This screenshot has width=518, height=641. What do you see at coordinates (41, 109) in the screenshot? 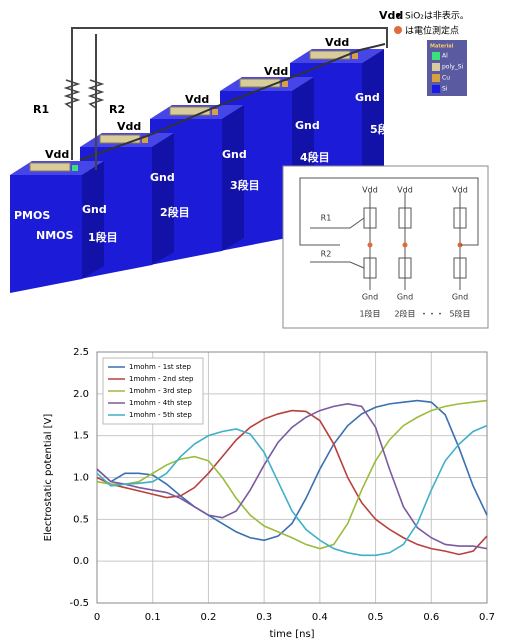
I see `diagram-label: R1` at bounding box center [41, 109].